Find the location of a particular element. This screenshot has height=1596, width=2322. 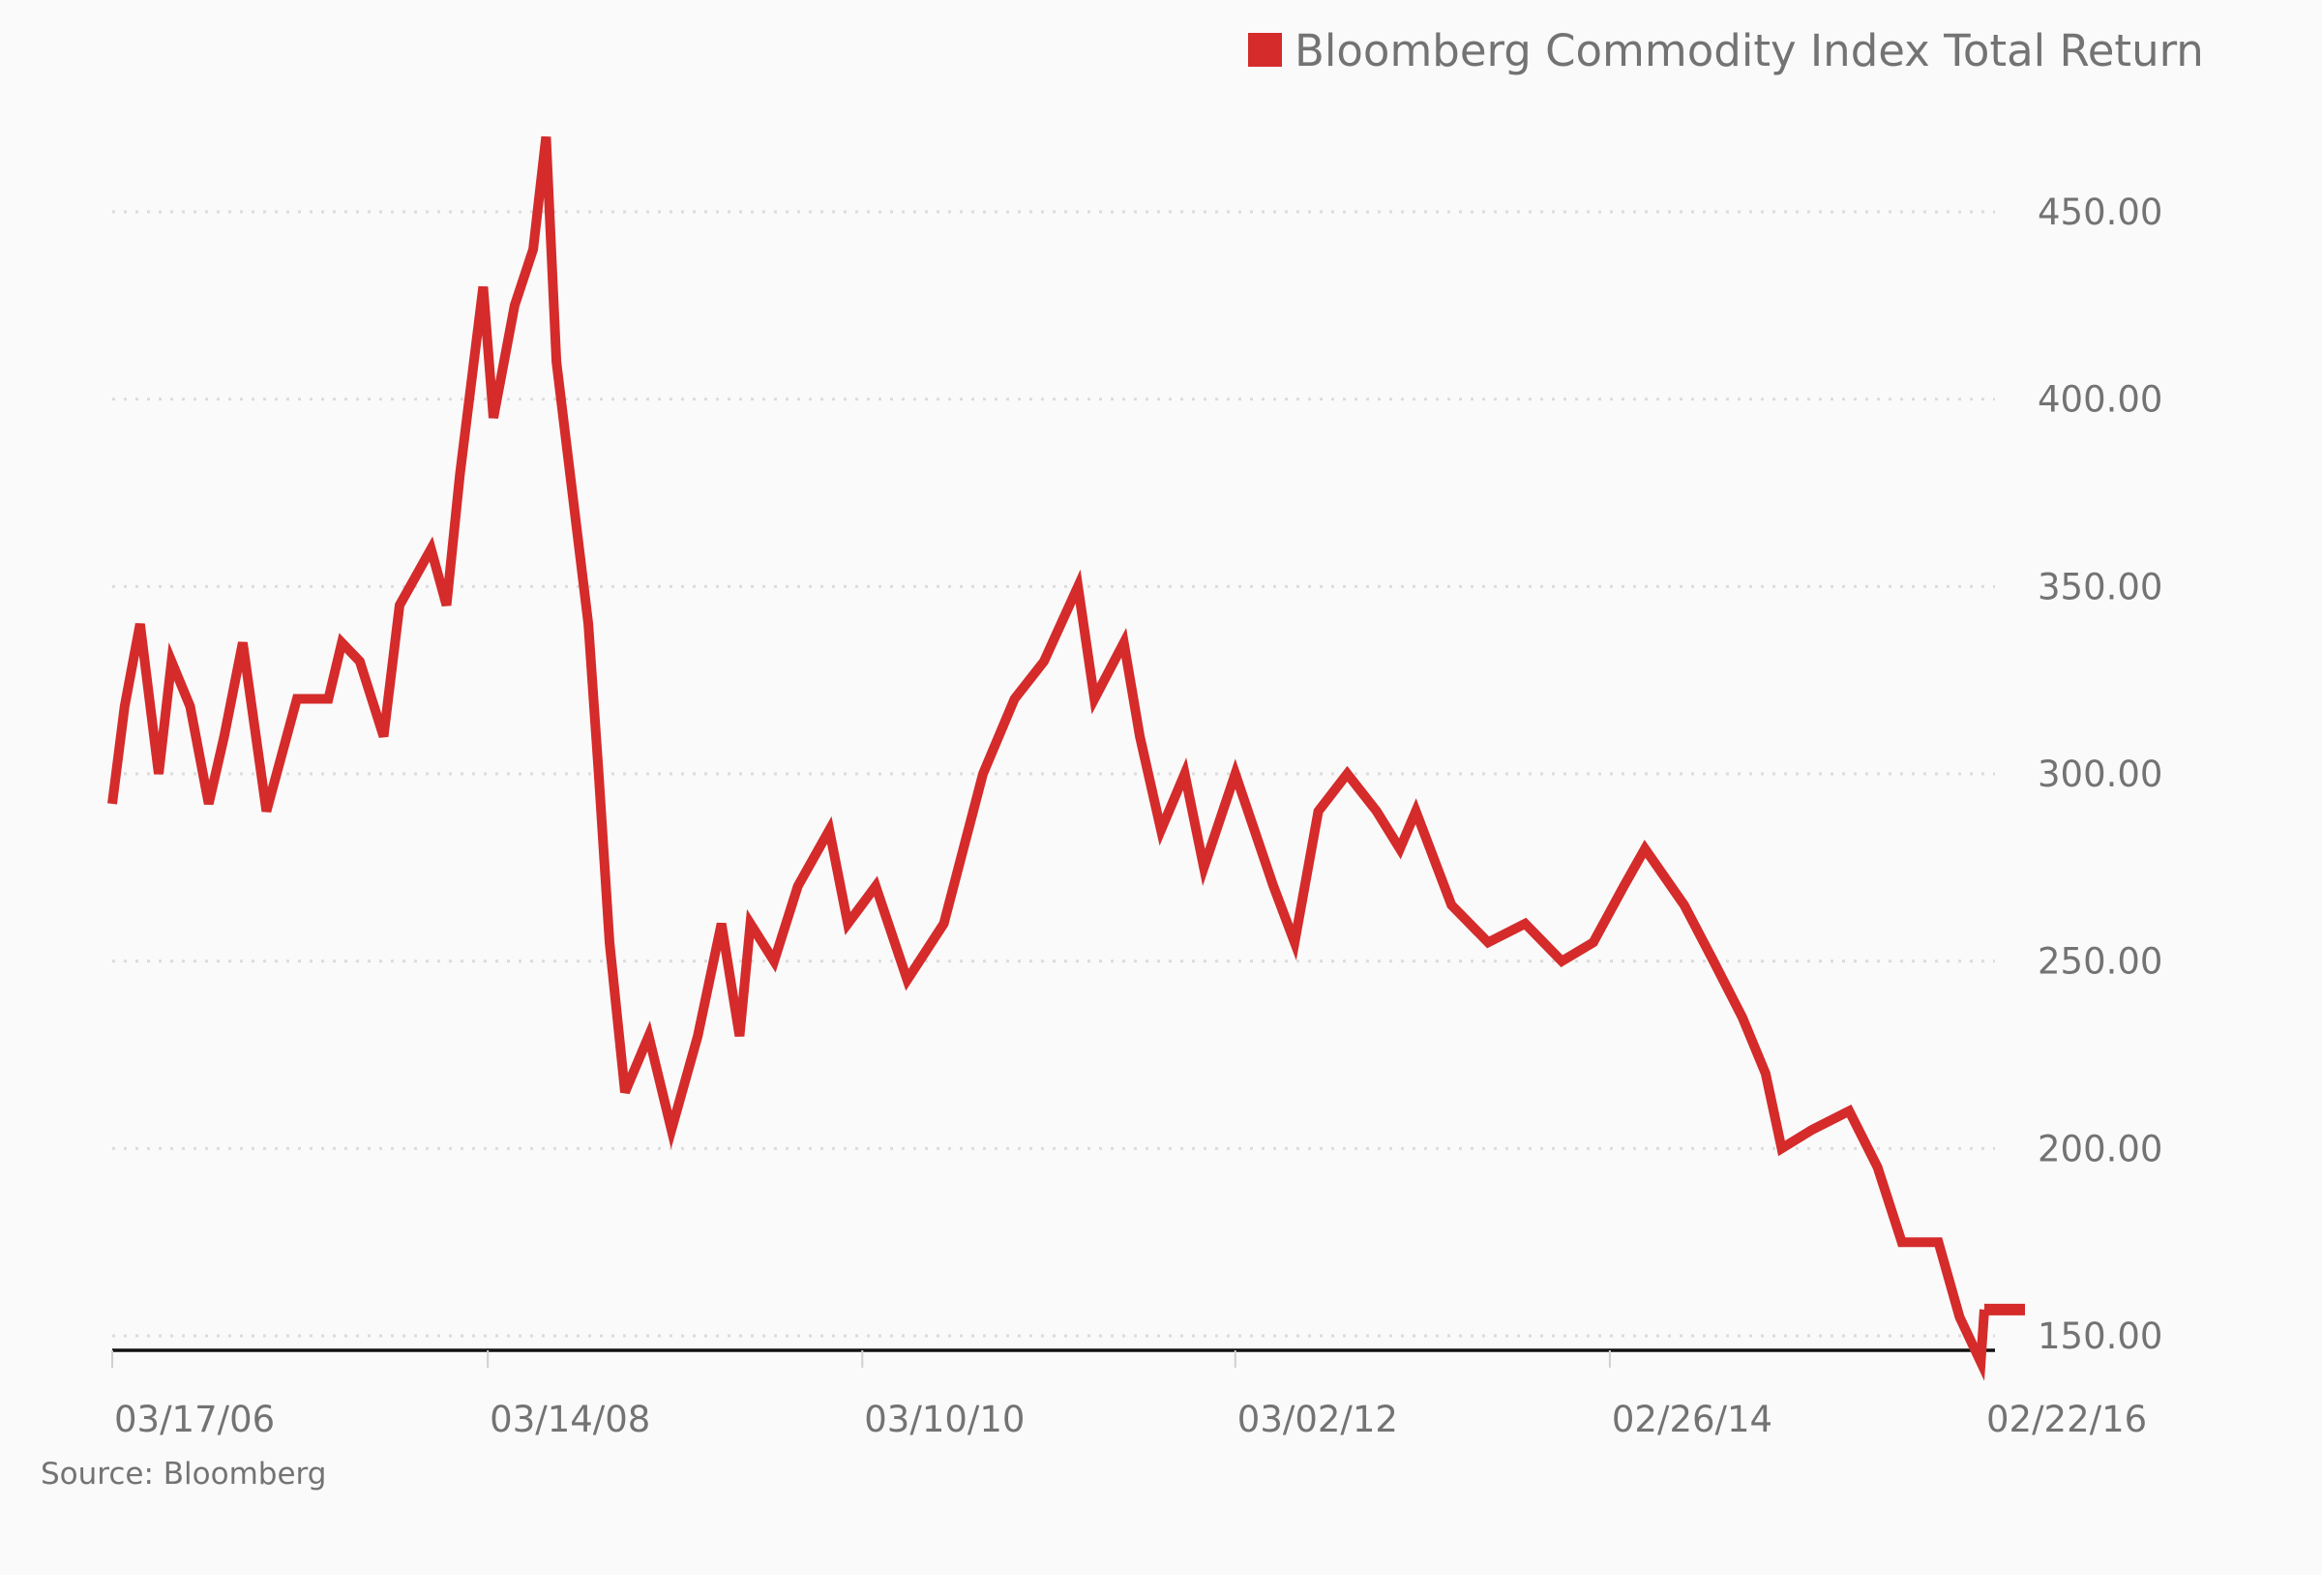

y-tick-label: 300.00 is located at coordinates (2100, 774).